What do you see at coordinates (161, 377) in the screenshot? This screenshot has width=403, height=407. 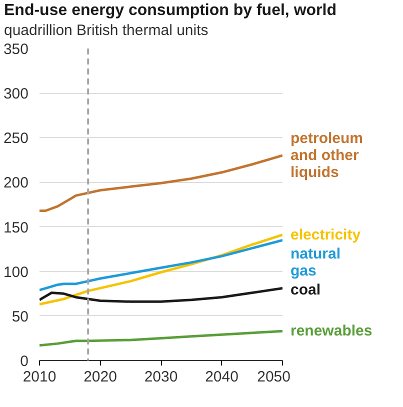 I see `x-tick-label: 2030` at bounding box center [161, 377].